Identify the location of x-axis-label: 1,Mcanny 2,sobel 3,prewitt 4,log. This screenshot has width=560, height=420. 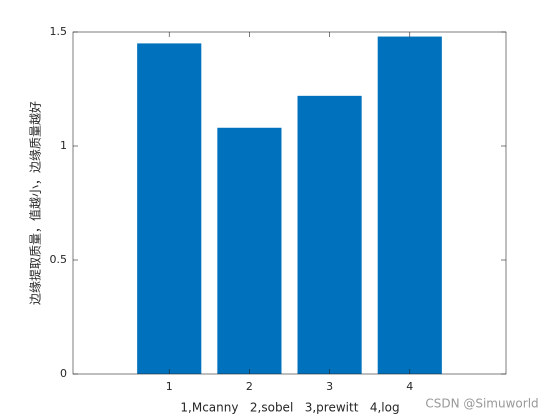
(289, 408).